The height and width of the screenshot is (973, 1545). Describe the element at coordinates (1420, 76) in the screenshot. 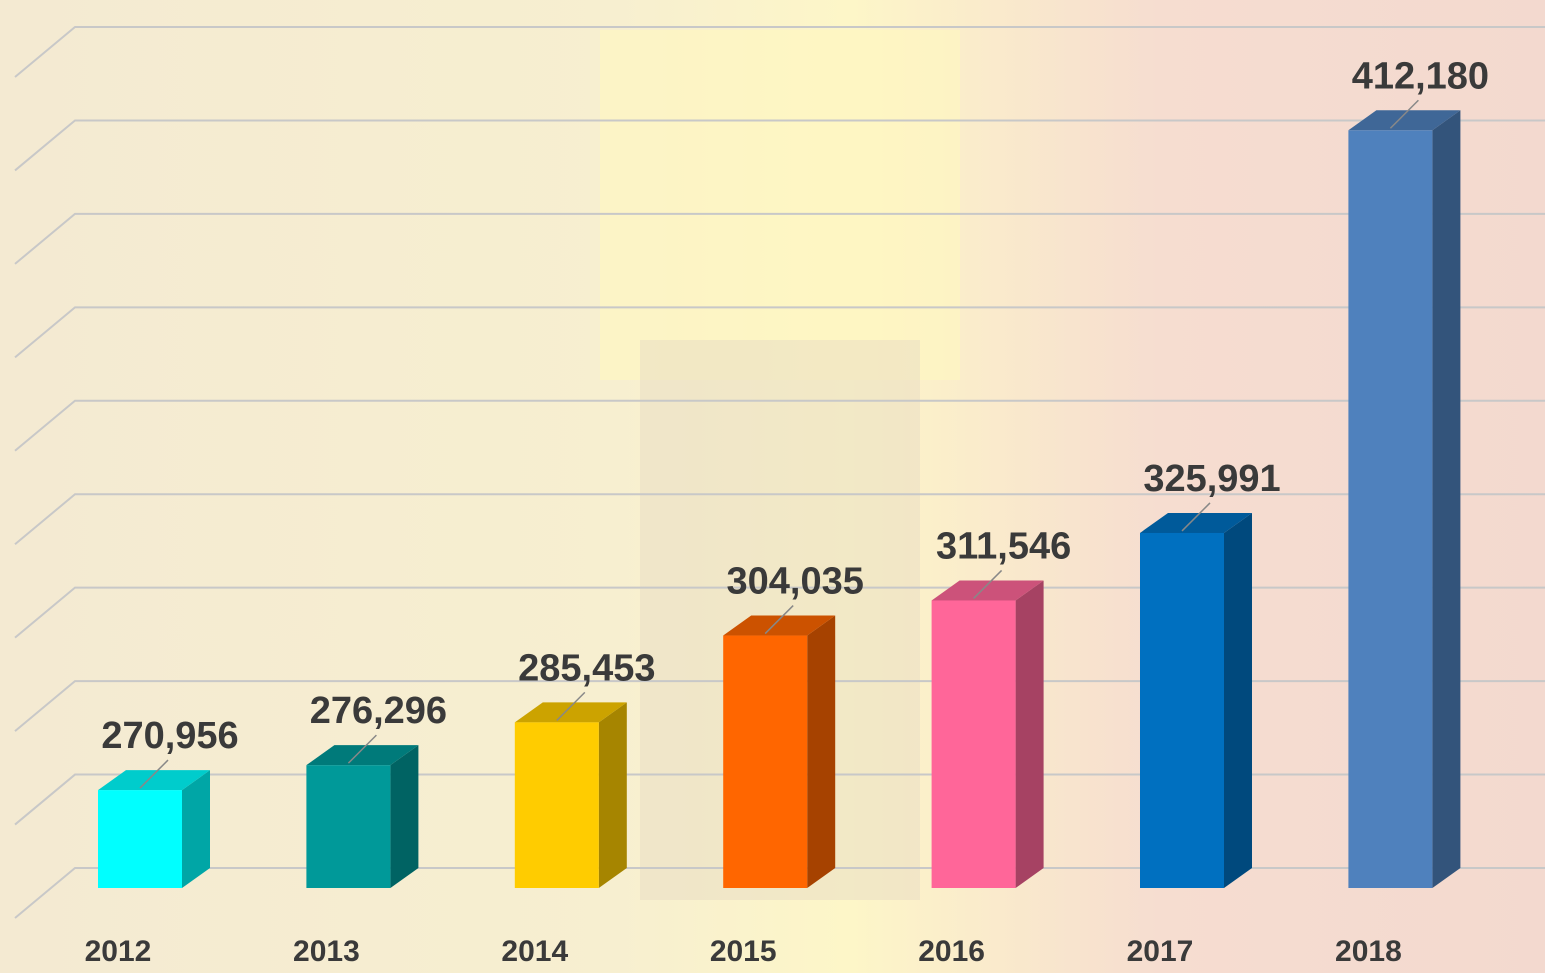

I see `value-label: 412,180` at that location.